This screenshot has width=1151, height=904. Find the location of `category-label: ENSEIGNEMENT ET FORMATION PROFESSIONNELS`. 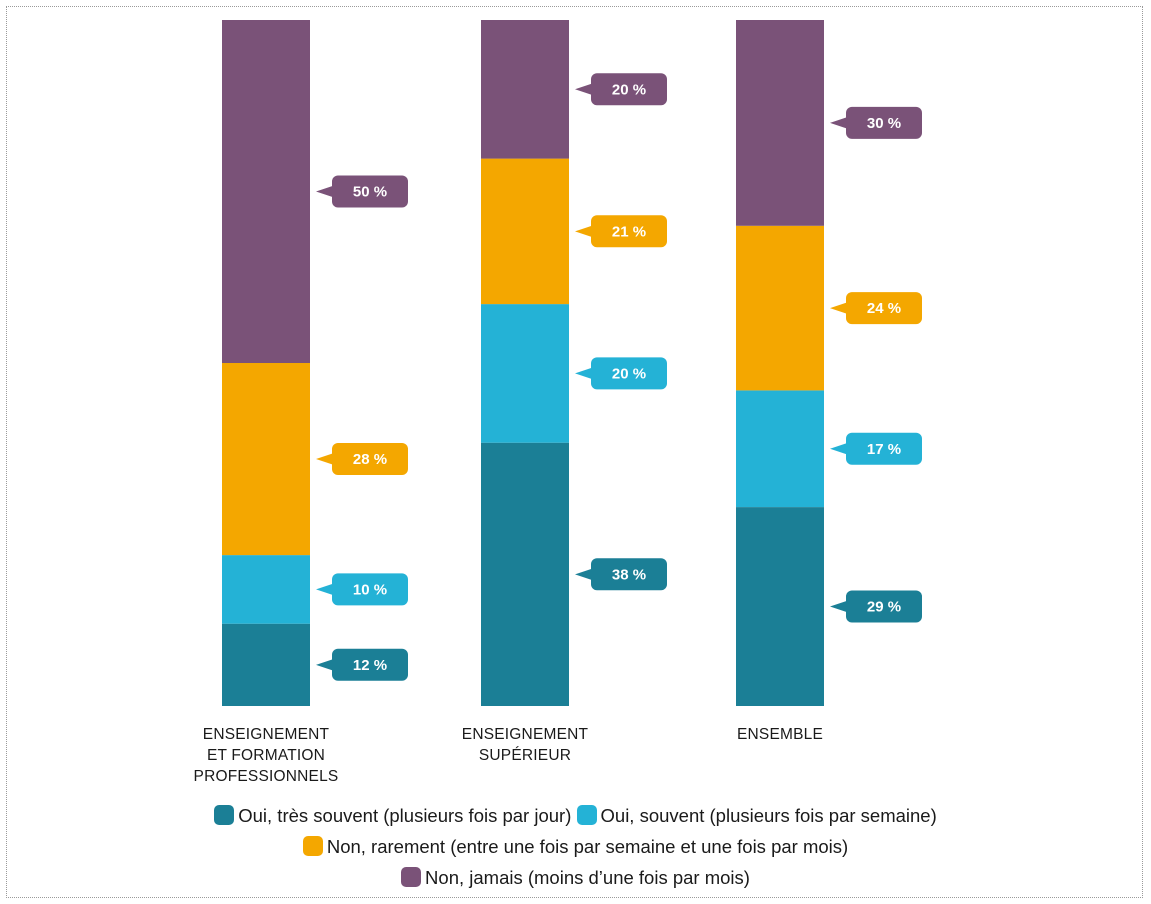

category-label: ENSEIGNEMENT ET FORMATION PROFESSIONNELS is located at coordinates (266, 755).